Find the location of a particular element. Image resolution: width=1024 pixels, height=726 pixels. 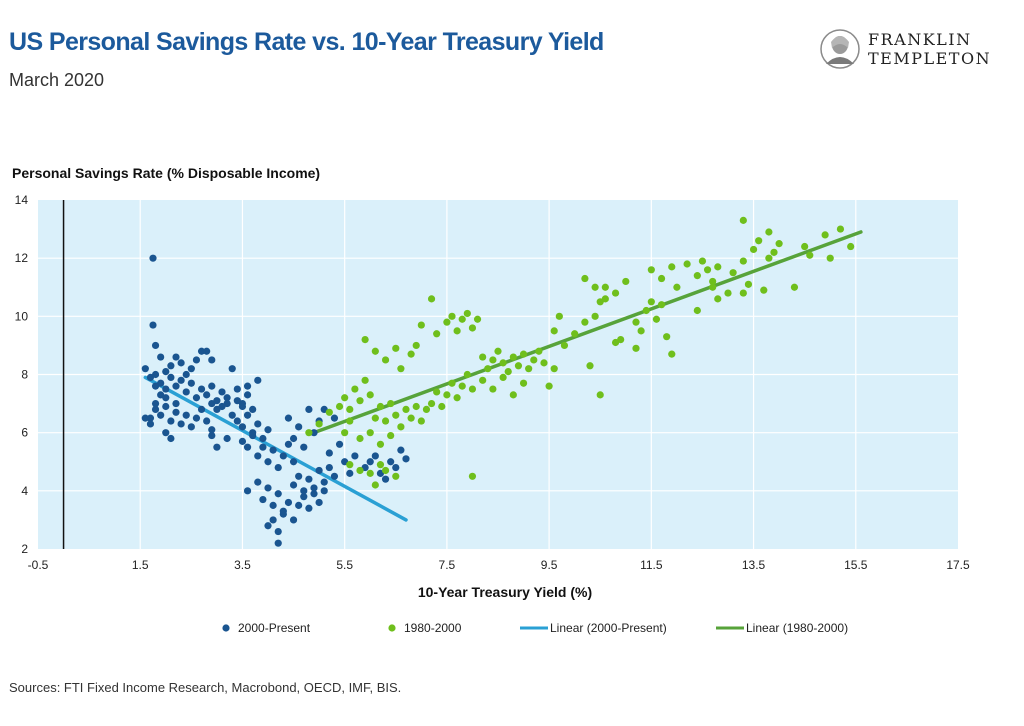

x-tick-label-2: 3.5 is located at coordinates (242, 565).